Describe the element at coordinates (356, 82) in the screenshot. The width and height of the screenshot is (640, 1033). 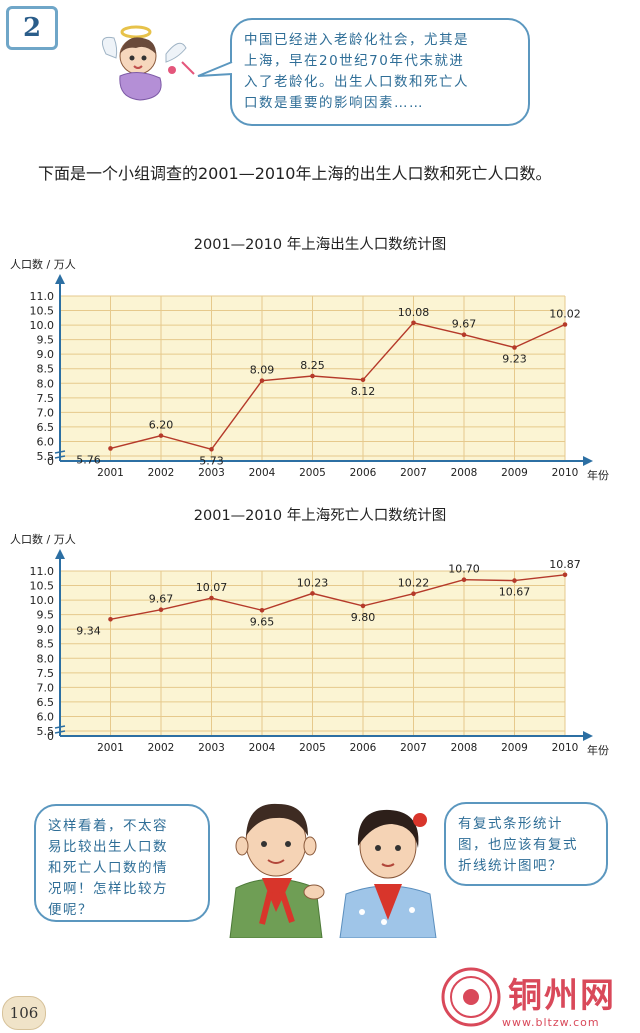
I see `bubble-line: 入了老龄化。出生人口数和死亡人` at that location.